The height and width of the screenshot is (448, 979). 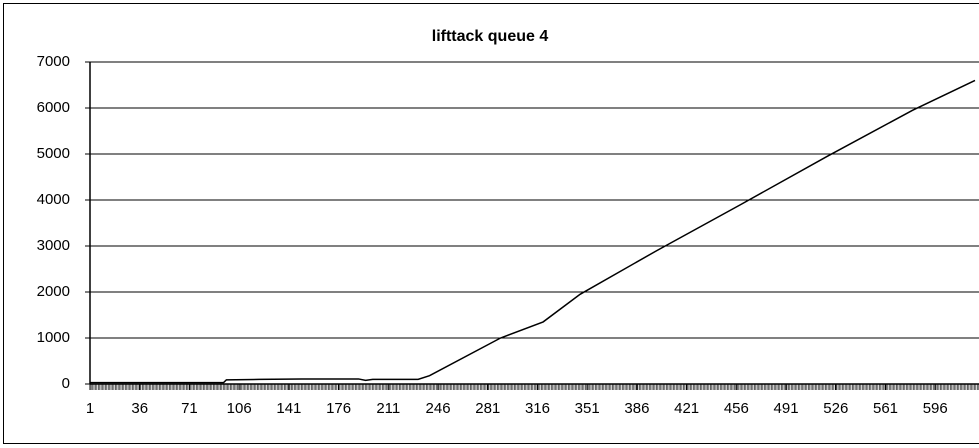 I want to click on y-tick-label: 2000, so click(x=53, y=291).